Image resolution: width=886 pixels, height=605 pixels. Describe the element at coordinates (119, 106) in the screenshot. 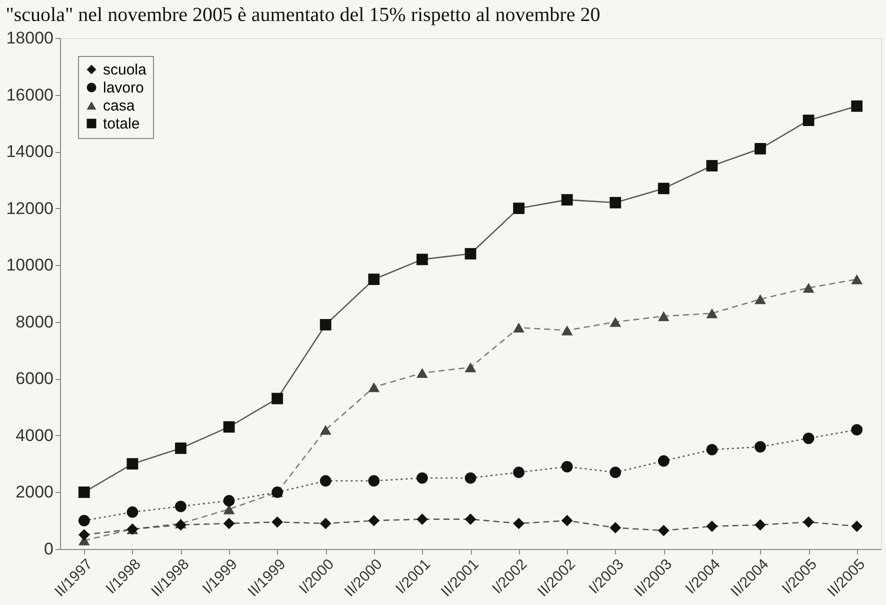

I see `legend-label: casa` at that location.